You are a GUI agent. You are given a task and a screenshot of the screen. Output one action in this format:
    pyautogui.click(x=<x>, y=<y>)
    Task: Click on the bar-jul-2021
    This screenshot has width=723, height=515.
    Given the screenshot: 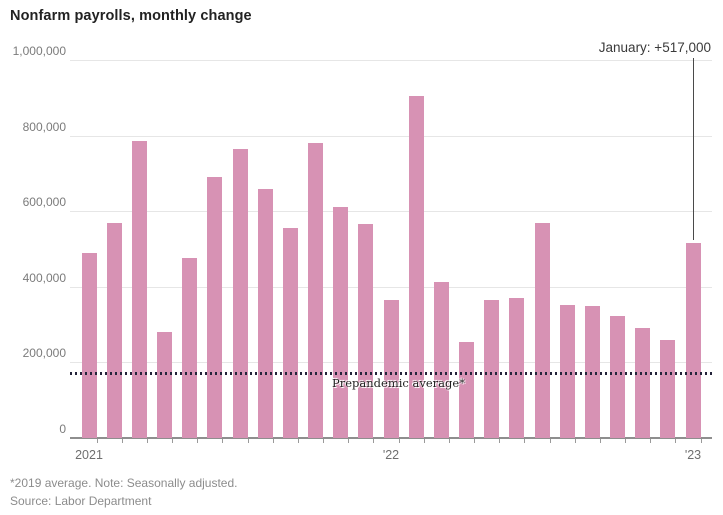 What is the action you would take?
    pyautogui.click(x=240, y=293)
    